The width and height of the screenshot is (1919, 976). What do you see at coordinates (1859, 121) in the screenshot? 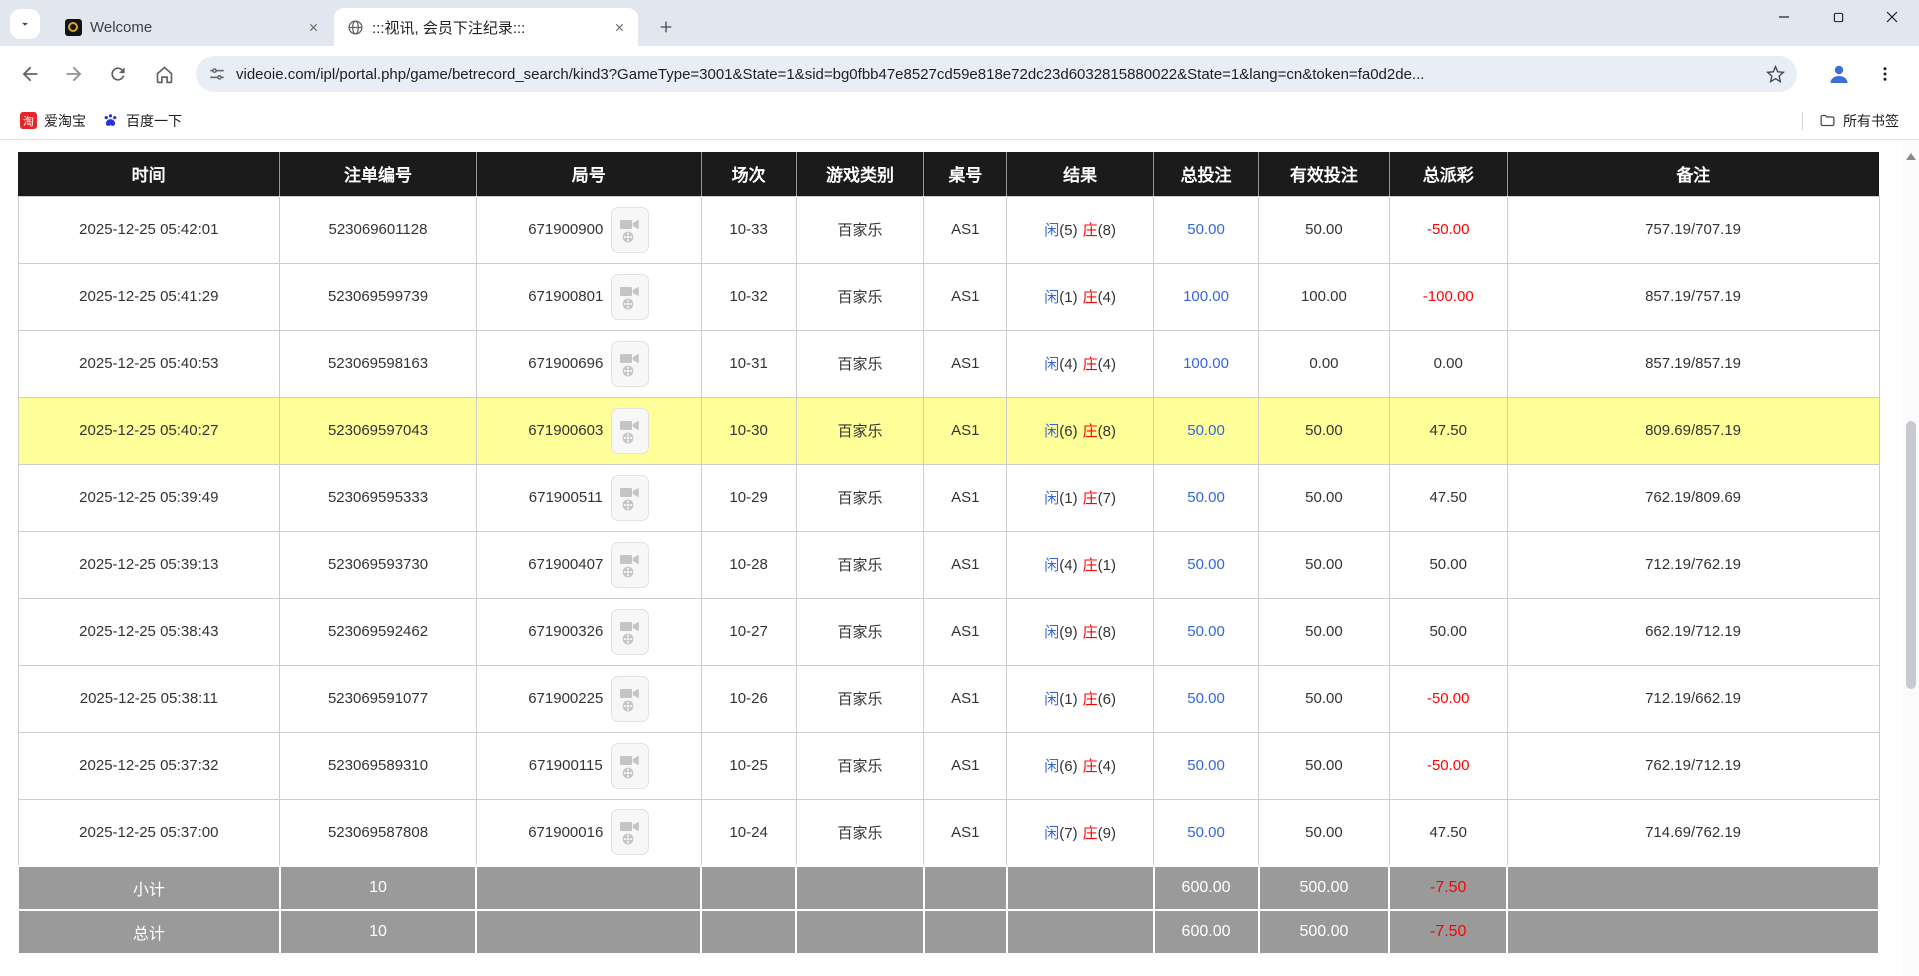
I see `all-bookmarks-button: 所有书签` at bounding box center [1859, 121].